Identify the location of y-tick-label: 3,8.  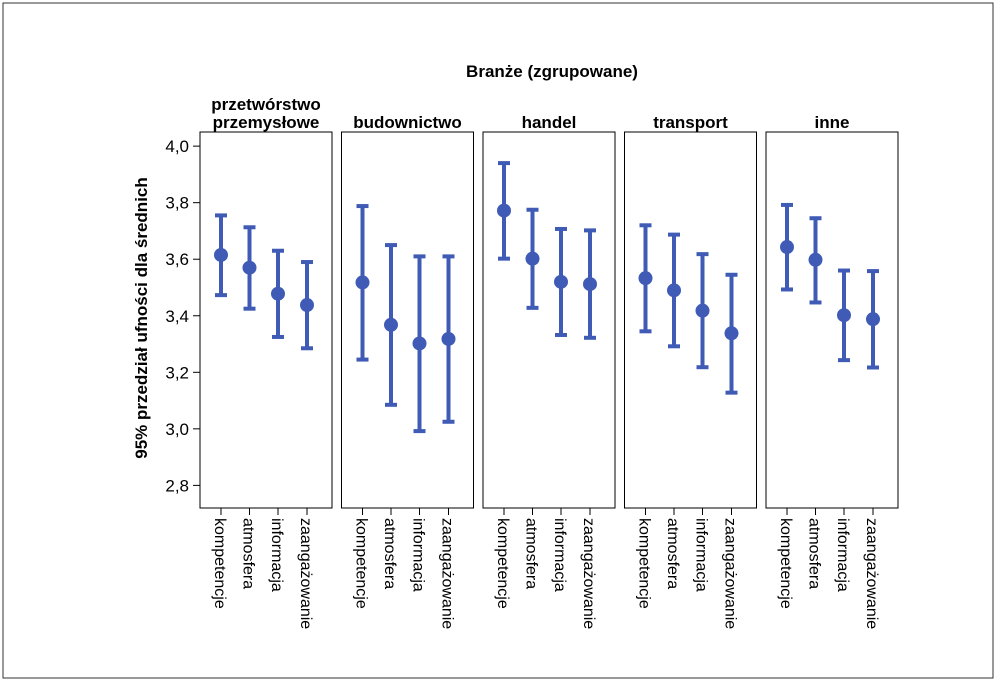
(177, 203).